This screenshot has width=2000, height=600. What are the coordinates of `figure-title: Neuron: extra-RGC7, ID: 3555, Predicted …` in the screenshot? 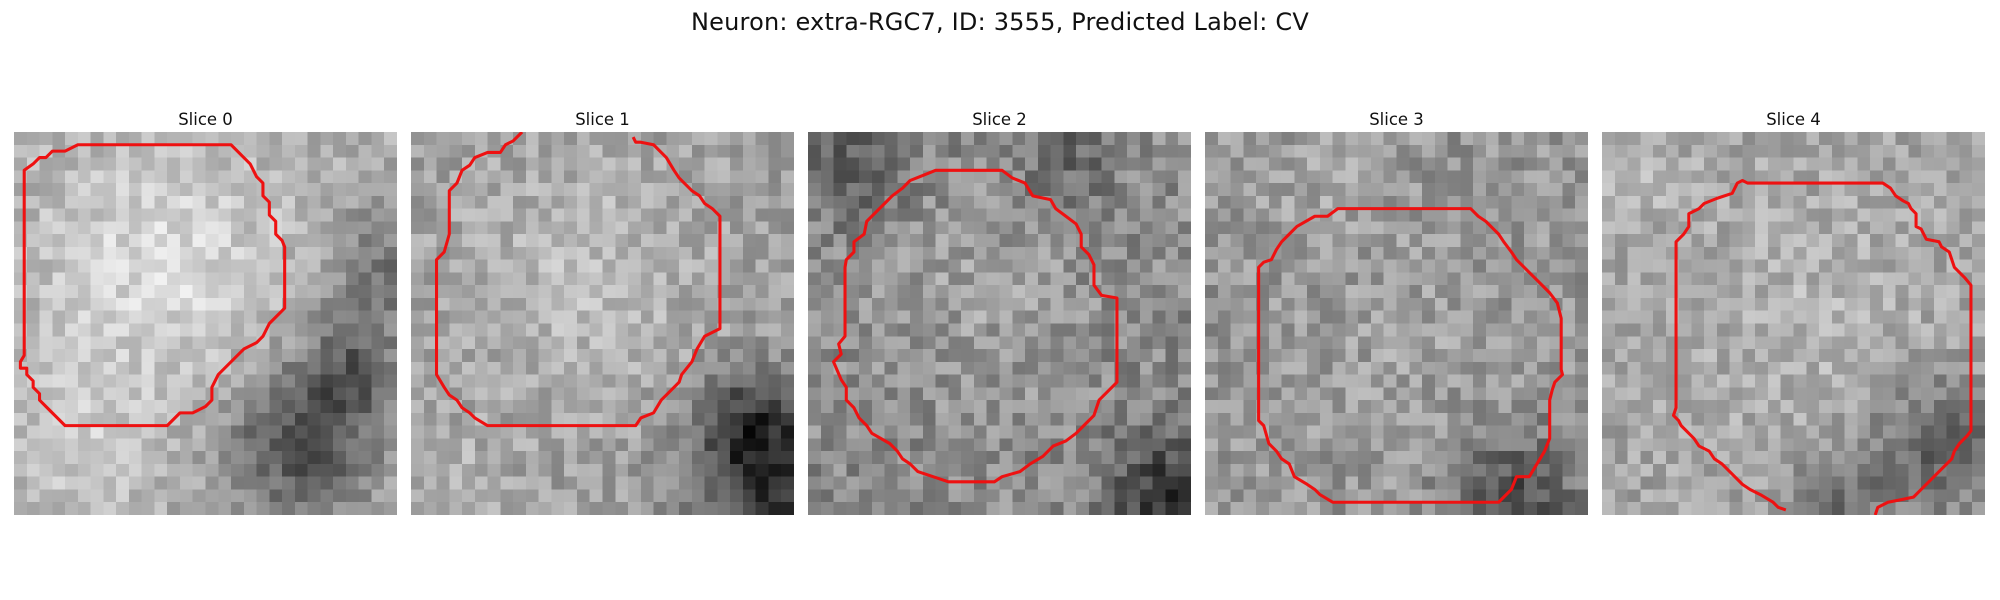 It's located at (1000, 22).